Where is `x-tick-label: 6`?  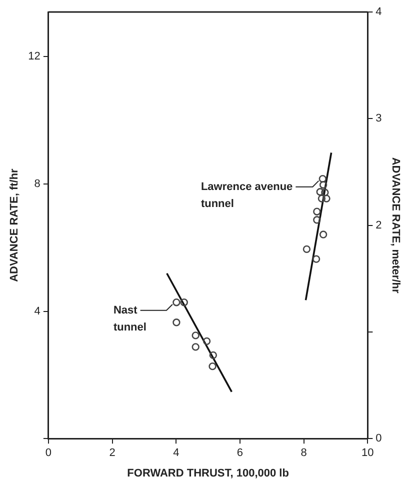
x-tick-label: 6 is located at coordinates (240, 453).